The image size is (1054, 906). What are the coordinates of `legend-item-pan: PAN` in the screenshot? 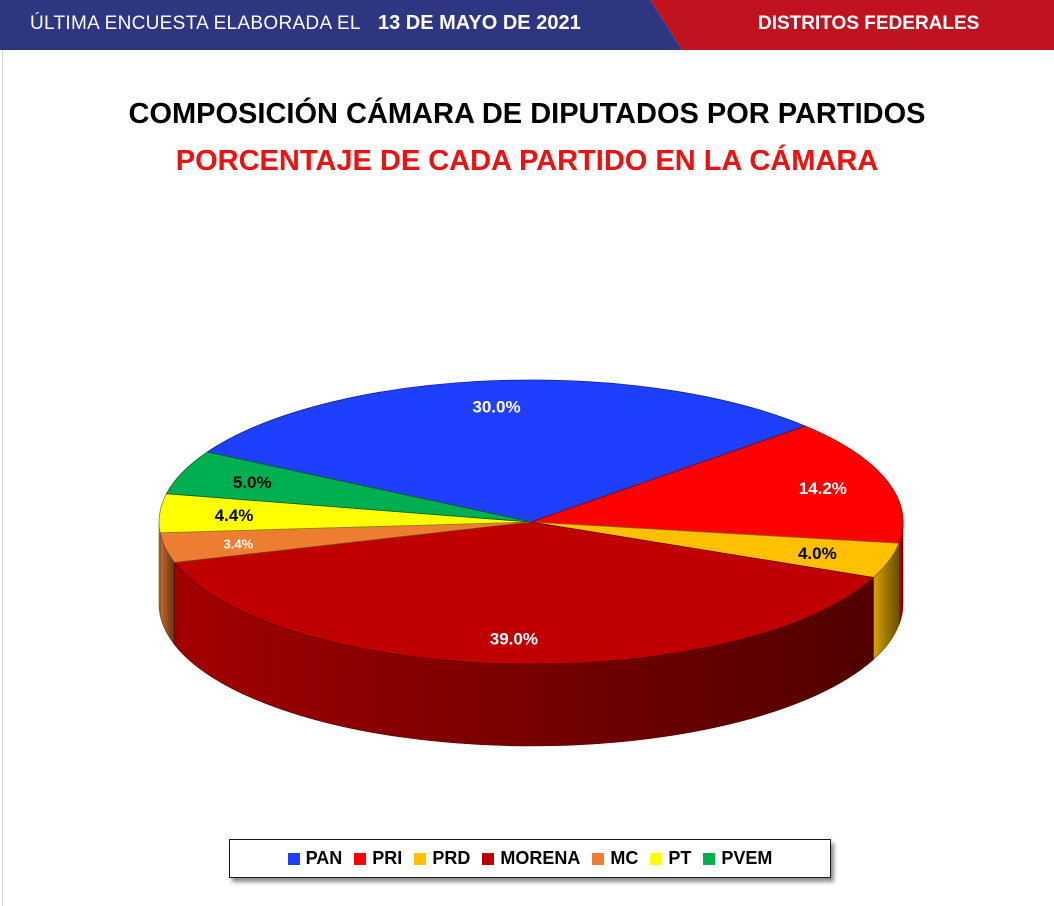 It's located at (315, 858).